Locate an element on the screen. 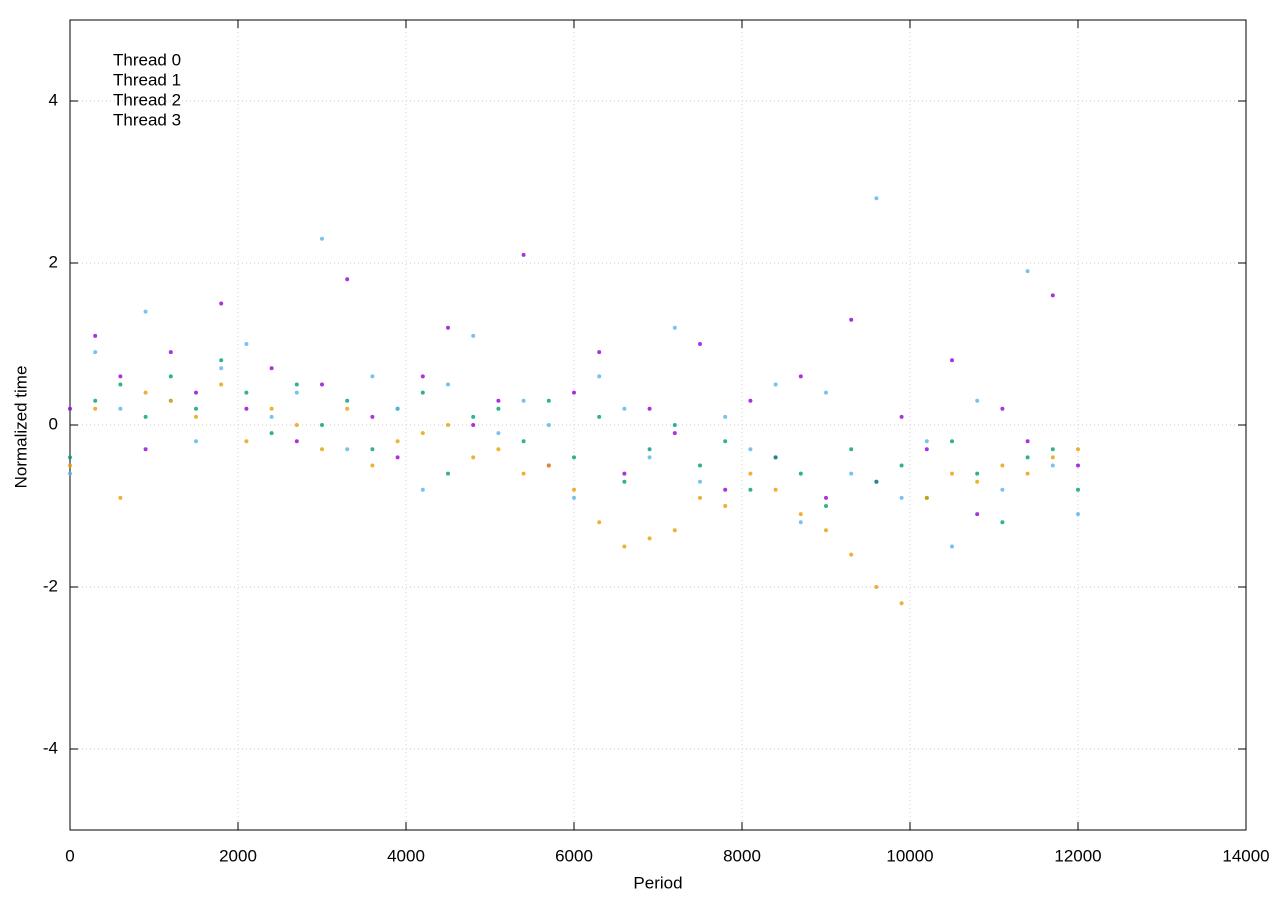 Image resolution: width=1280 pixels, height=901 pixels. legend-label: Thread 0 is located at coordinates (147, 59).